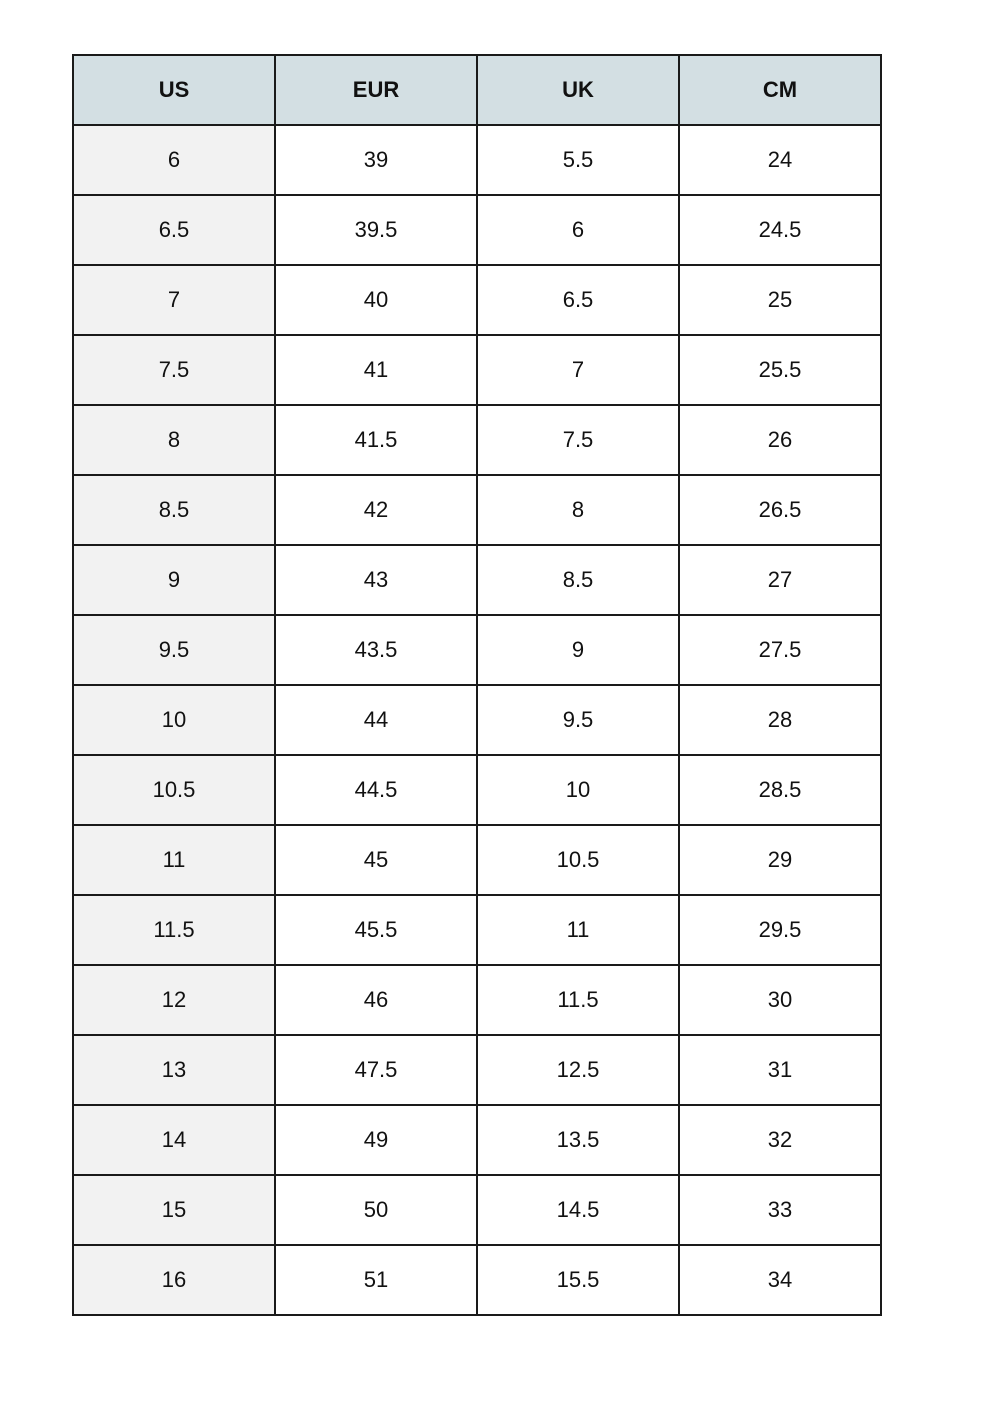 The width and height of the screenshot is (988, 1404). What do you see at coordinates (578, 580) in the screenshot?
I see `cell-uk: 8.5` at bounding box center [578, 580].